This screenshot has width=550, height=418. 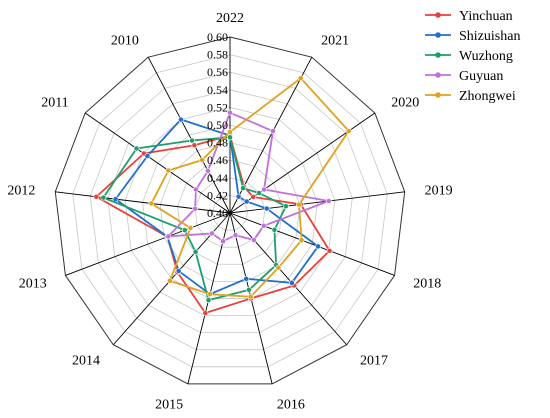 I want to click on legend-label: Guyuan, so click(x=481, y=76).